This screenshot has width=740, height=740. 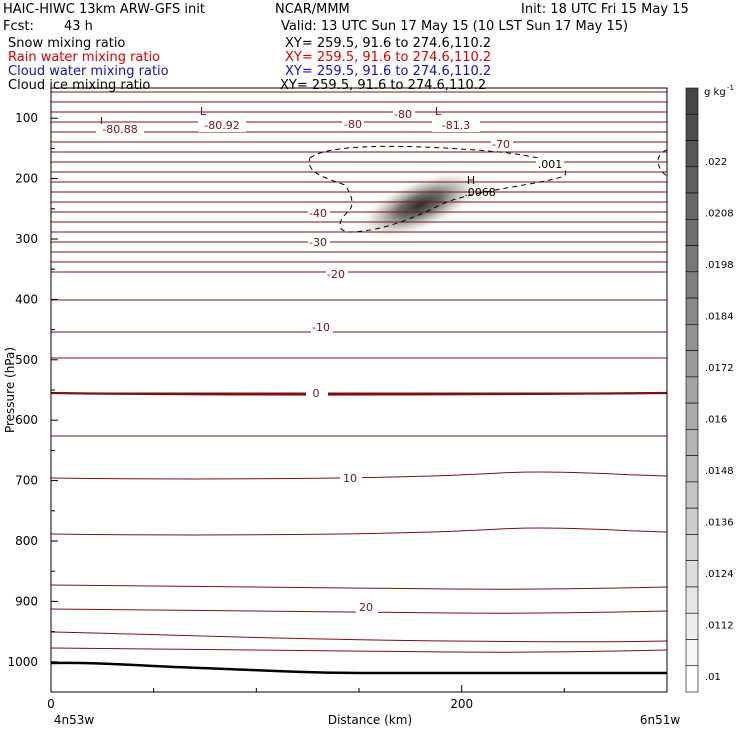 I want to click on y-tick-label: 200, so click(x=26, y=179).